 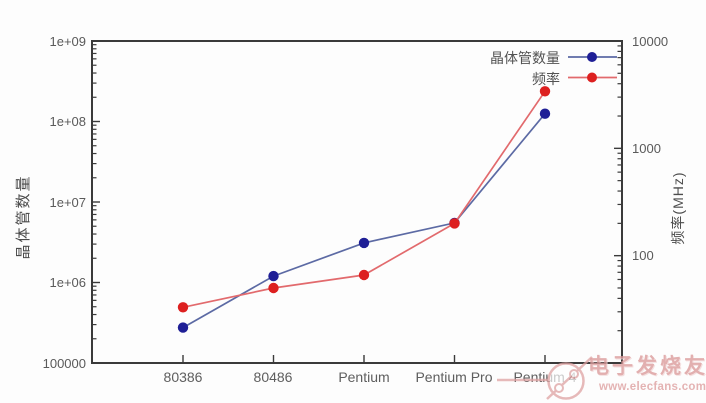 I want to click on x-tick-label: Pentium, so click(x=364, y=377).